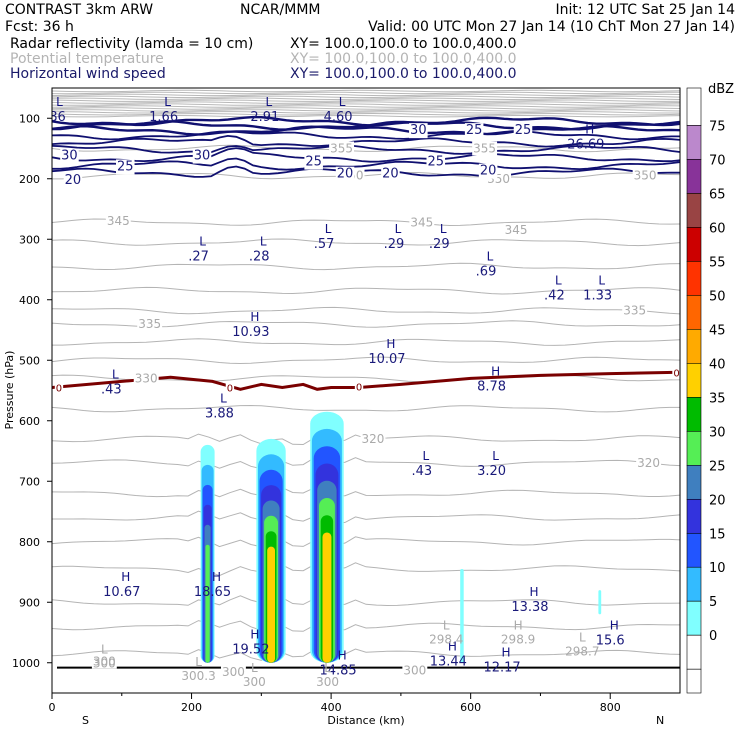 The image size is (740, 744). What do you see at coordinates (390, 174) in the screenshot?
I see `wind-contour-label: 20` at bounding box center [390, 174].